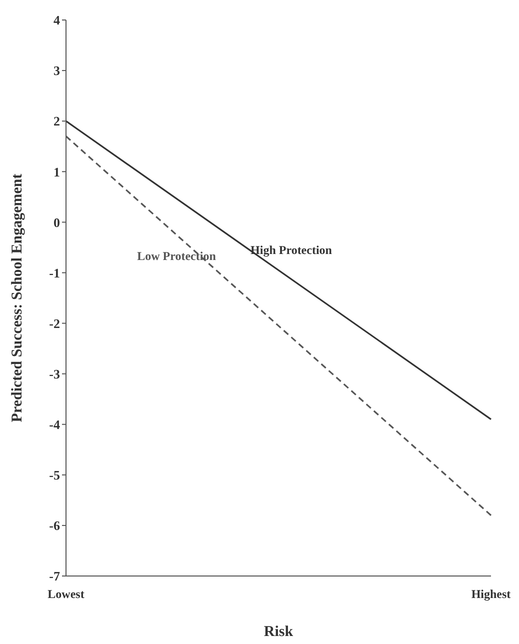 The image size is (519, 644). I want to click on y-tick-label: -3, so click(54, 374).